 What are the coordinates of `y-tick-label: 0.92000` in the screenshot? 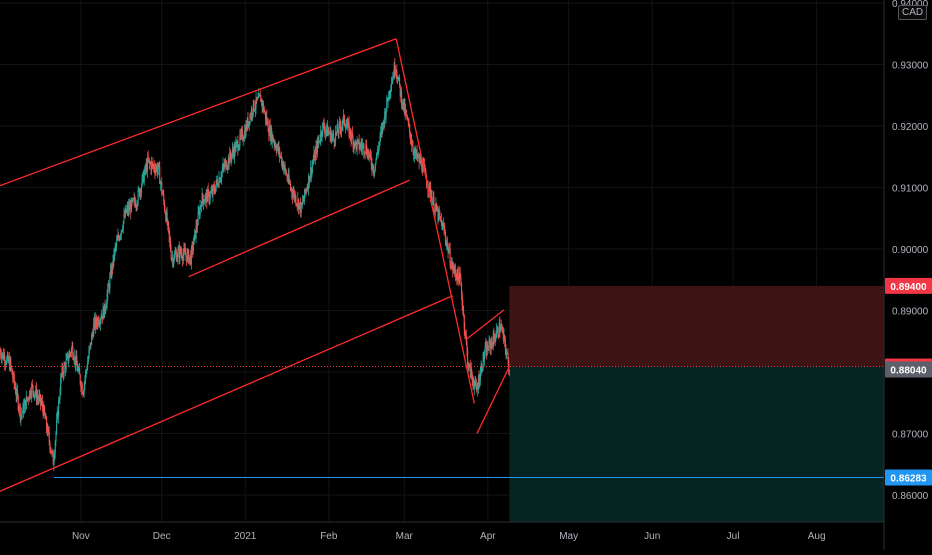 It's located at (910, 127).